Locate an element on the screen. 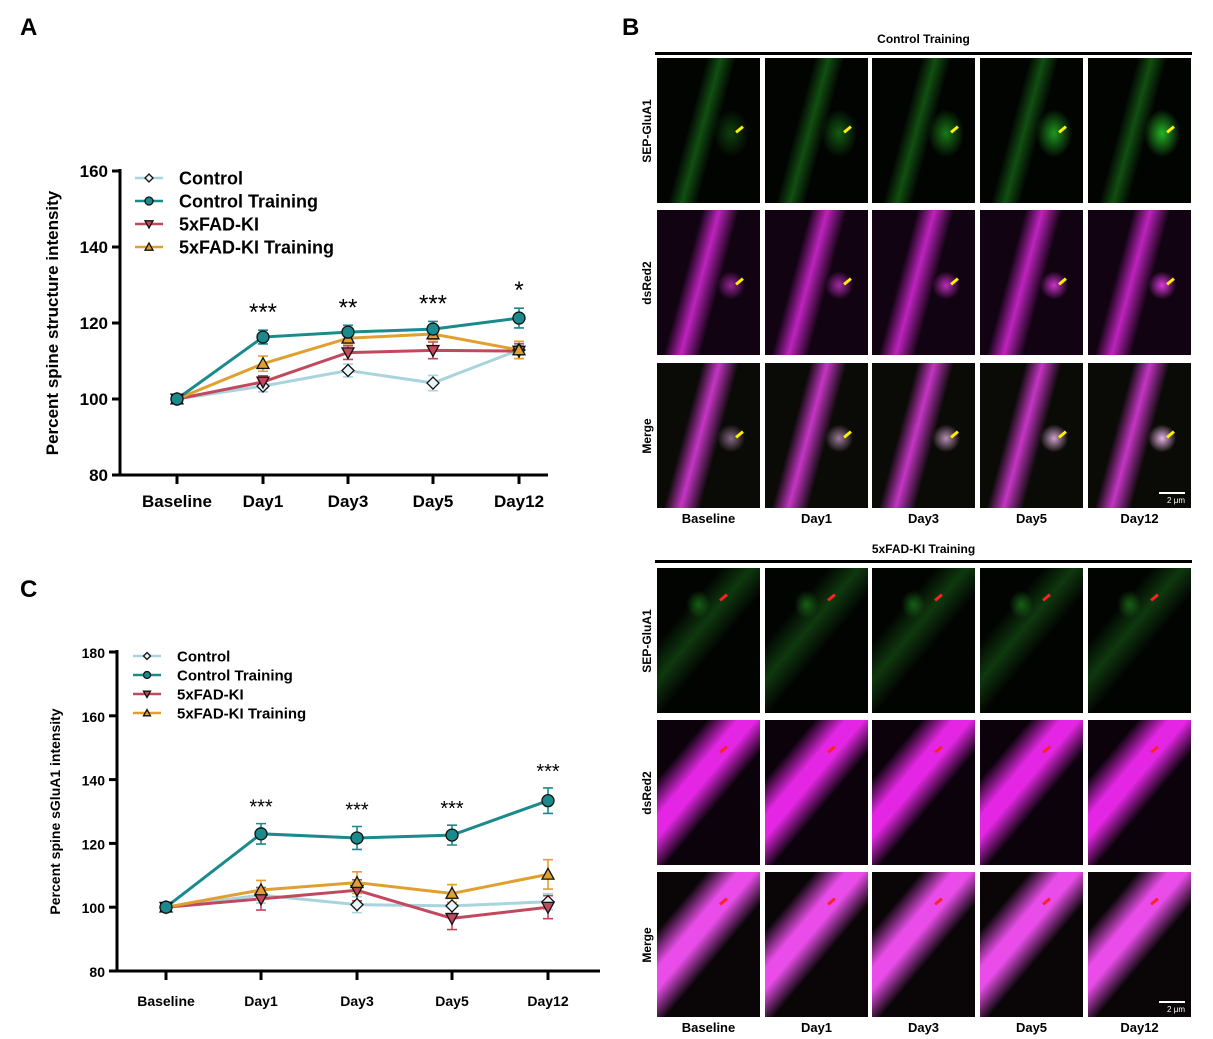 The height and width of the screenshot is (1039, 1213). y-tick-label: 160 is located at coordinates (94, 717).